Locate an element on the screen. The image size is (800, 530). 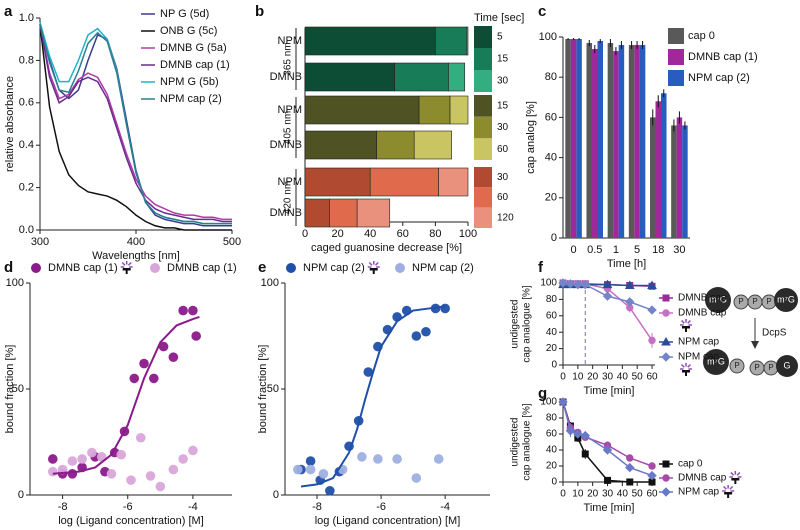
x-tick-label: 60 is located at coordinates (403, 234).